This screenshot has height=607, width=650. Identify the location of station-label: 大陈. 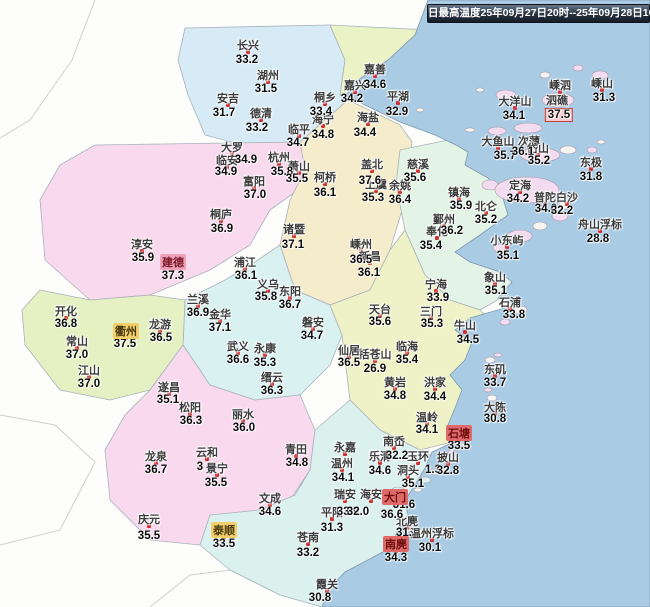
(495, 408).